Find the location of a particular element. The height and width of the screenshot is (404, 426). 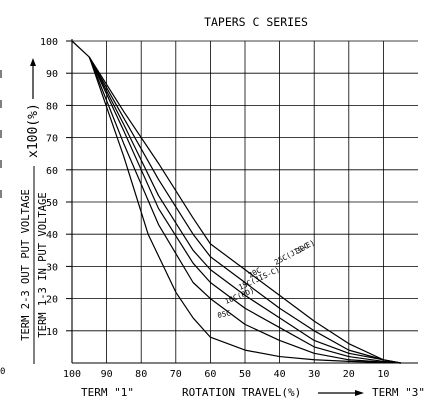

x-tick-labels: 100 90 80 70 60 50 40 30 20 10 is located at coordinates (226, 374).